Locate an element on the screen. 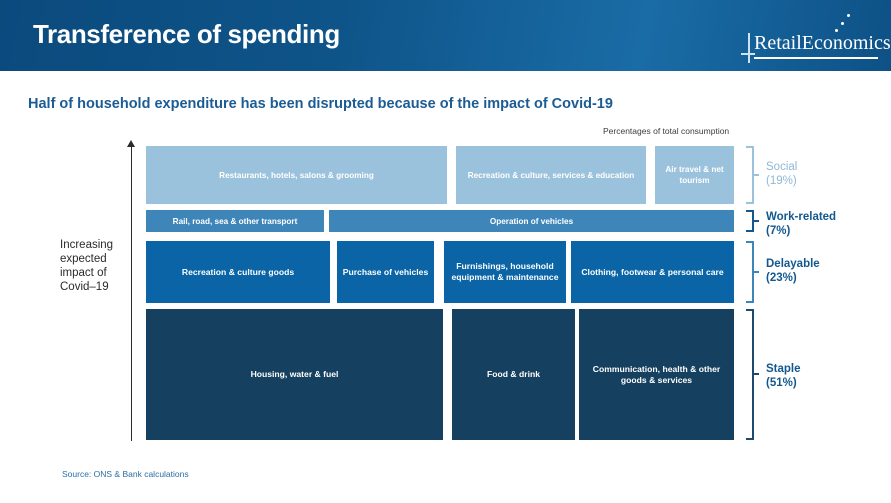  bar-segment-label: Recreation & culture goods is located at coordinates (238, 271).